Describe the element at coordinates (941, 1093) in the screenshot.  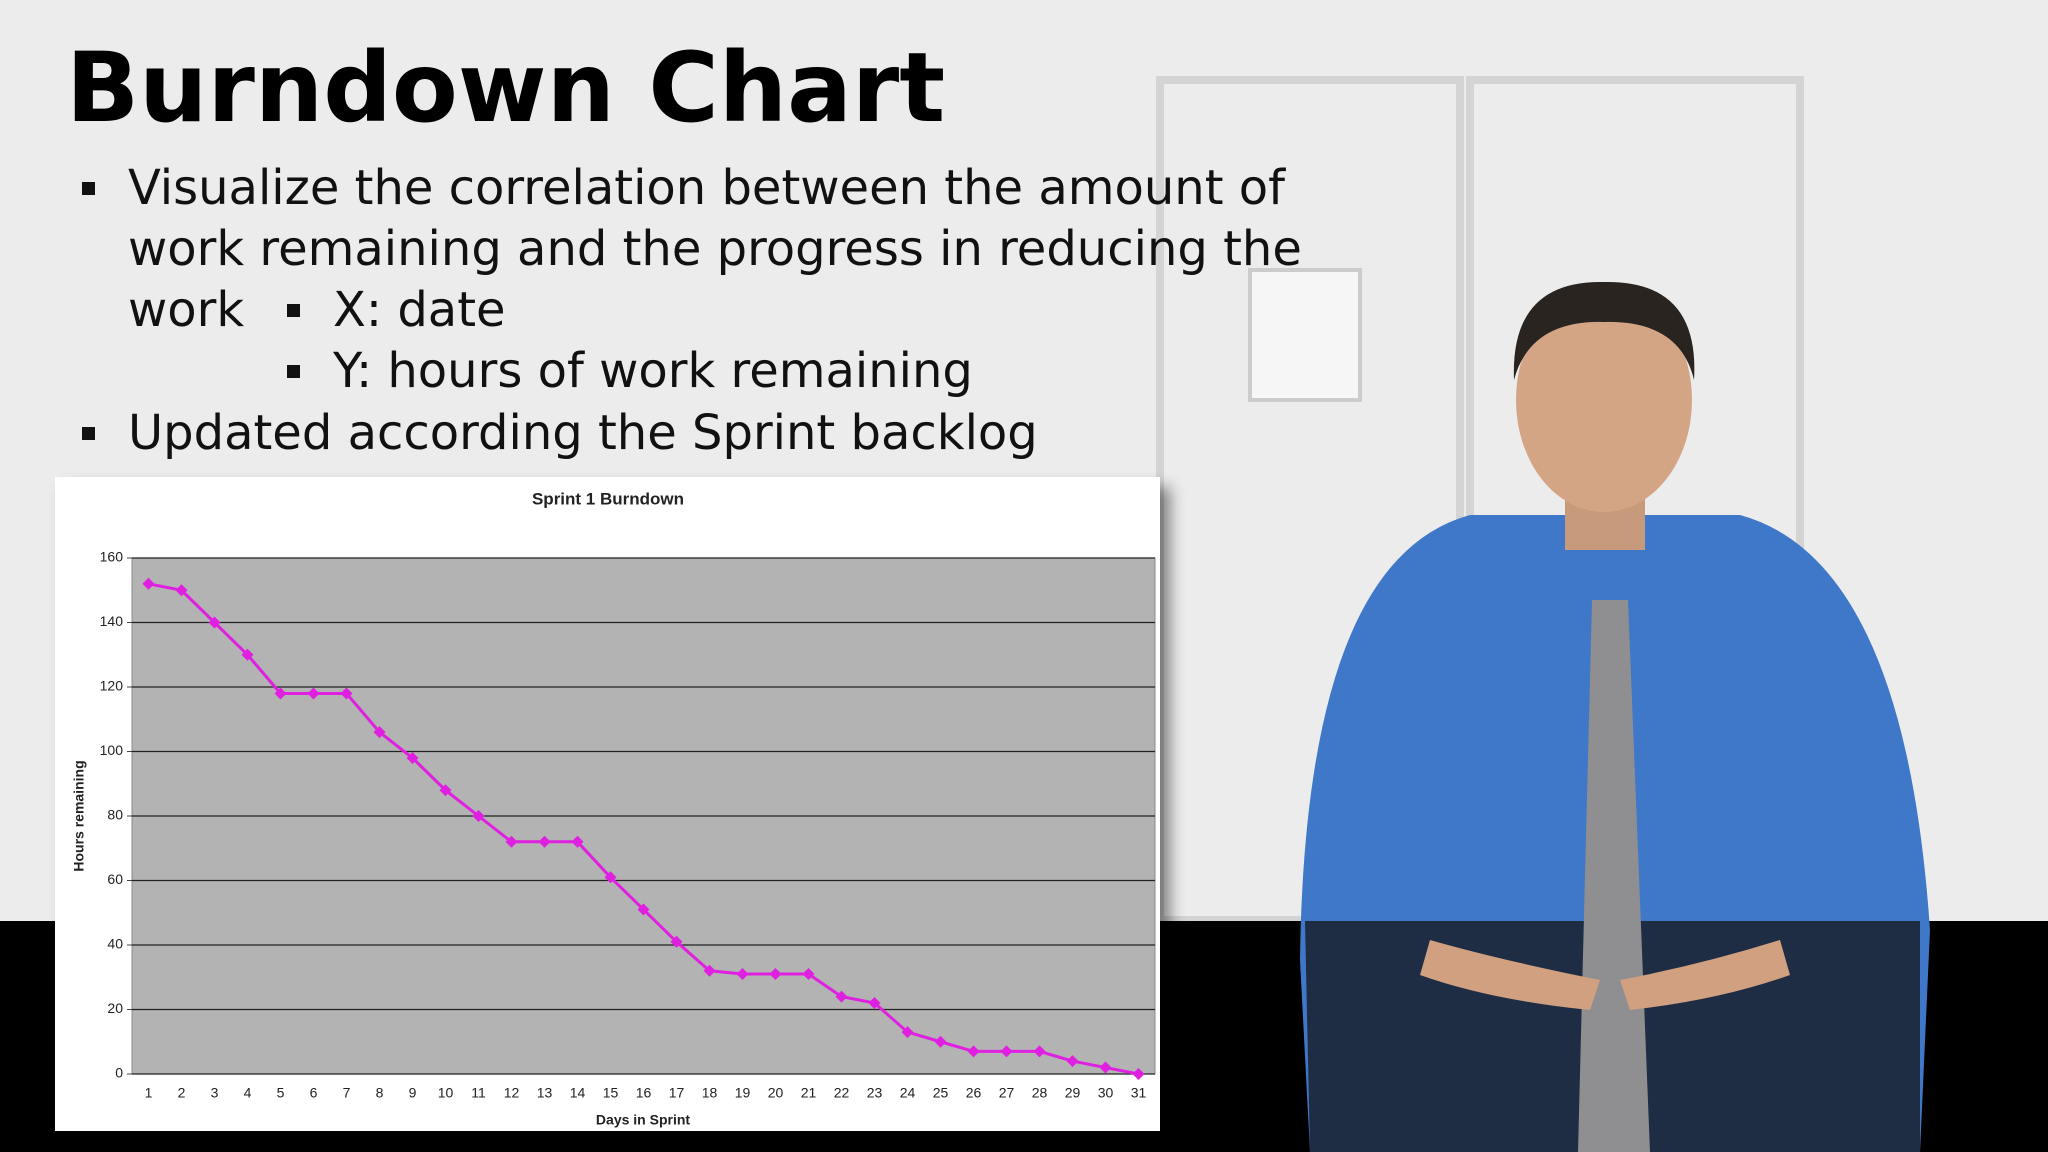
I see `x-tick-label: 25` at that location.